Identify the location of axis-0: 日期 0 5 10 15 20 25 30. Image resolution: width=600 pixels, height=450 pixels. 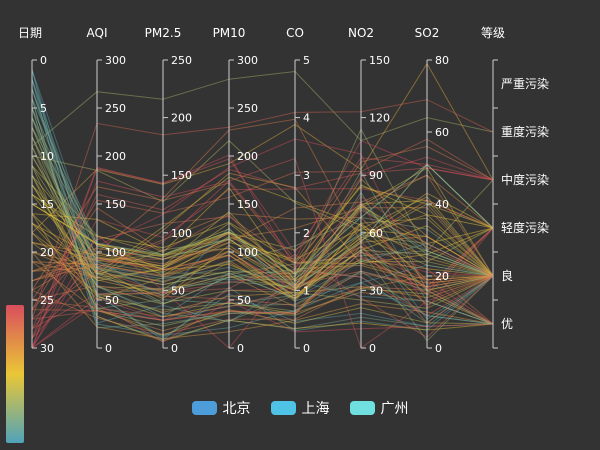
(36, 190).